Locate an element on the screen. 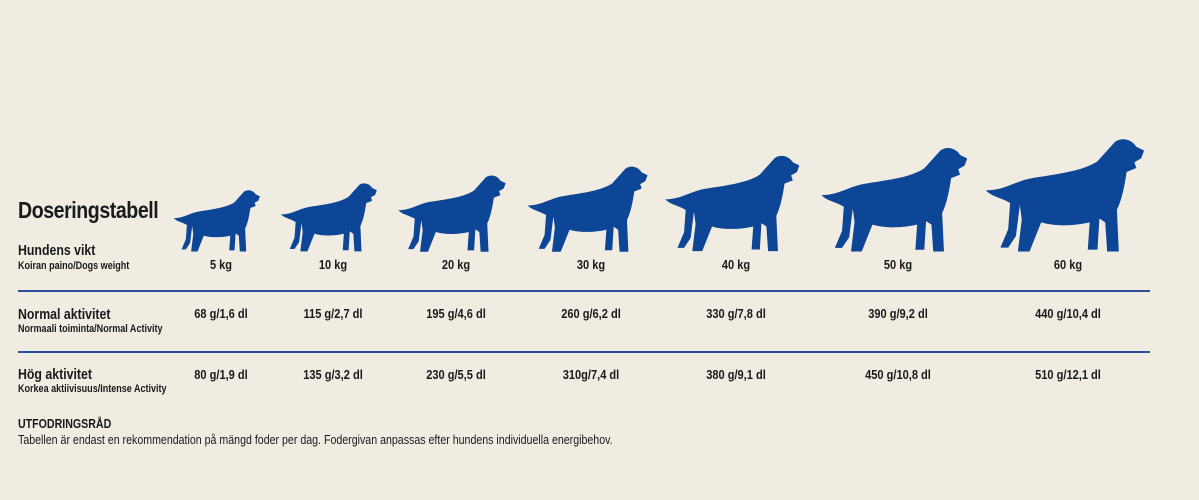 The height and width of the screenshot is (500, 1199). high-value: 310g/7,4 dl is located at coordinates (591, 374).